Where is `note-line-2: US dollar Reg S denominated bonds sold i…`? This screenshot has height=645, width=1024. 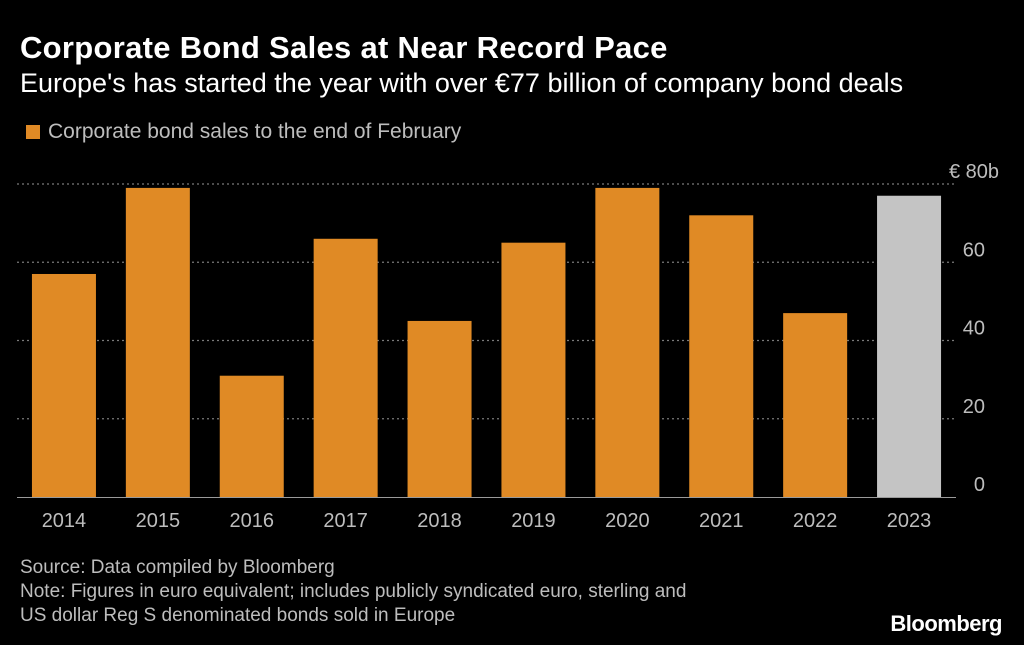 note-line-2: US dollar Reg S denominated bonds sold i… is located at coordinates (238, 615).